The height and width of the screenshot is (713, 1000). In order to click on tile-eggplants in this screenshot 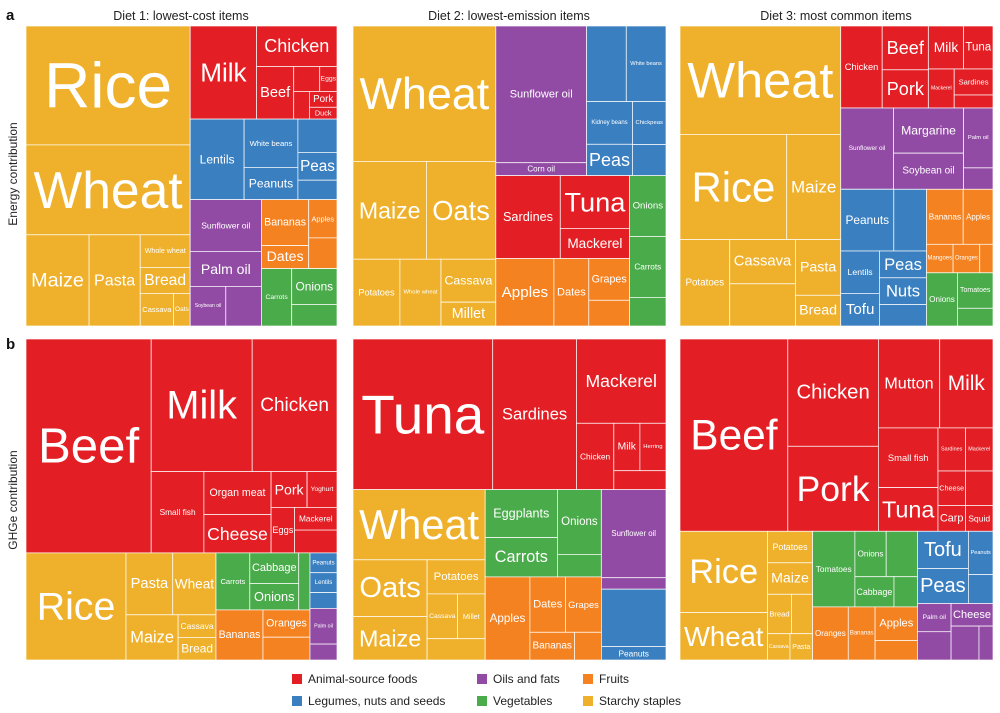, I will do `click(521, 513)`.